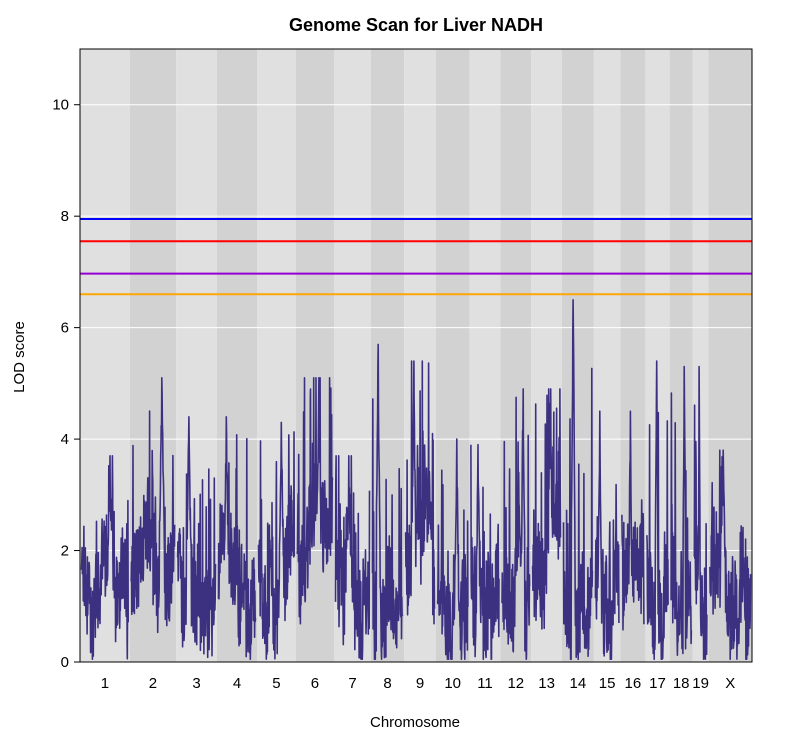 The width and height of the screenshot is (802, 741). I want to click on x-tick-label-5: 5, so click(276, 683).